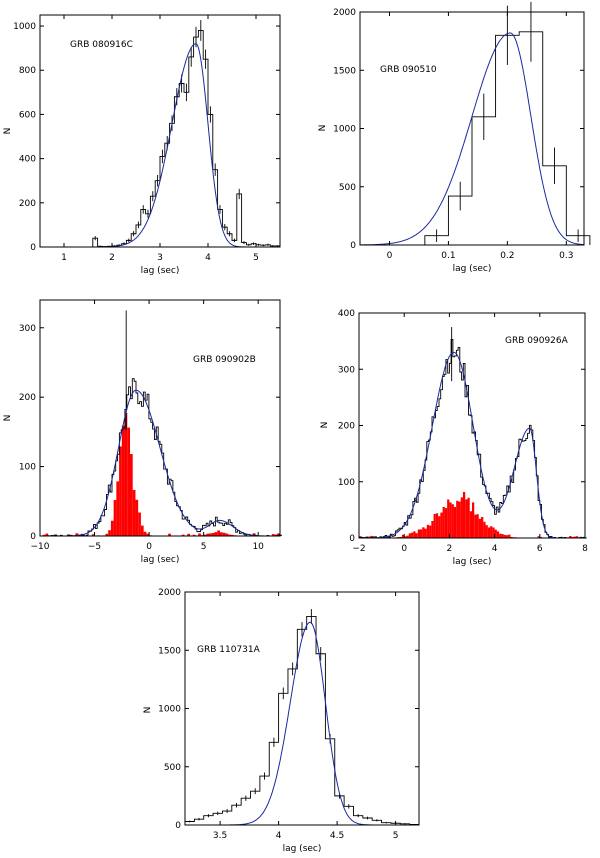 This screenshot has width=600, height=858. Describe the element at coordinates (224, 360) in the screenshot. I see `grb-label: GRB 090902B` at that location.